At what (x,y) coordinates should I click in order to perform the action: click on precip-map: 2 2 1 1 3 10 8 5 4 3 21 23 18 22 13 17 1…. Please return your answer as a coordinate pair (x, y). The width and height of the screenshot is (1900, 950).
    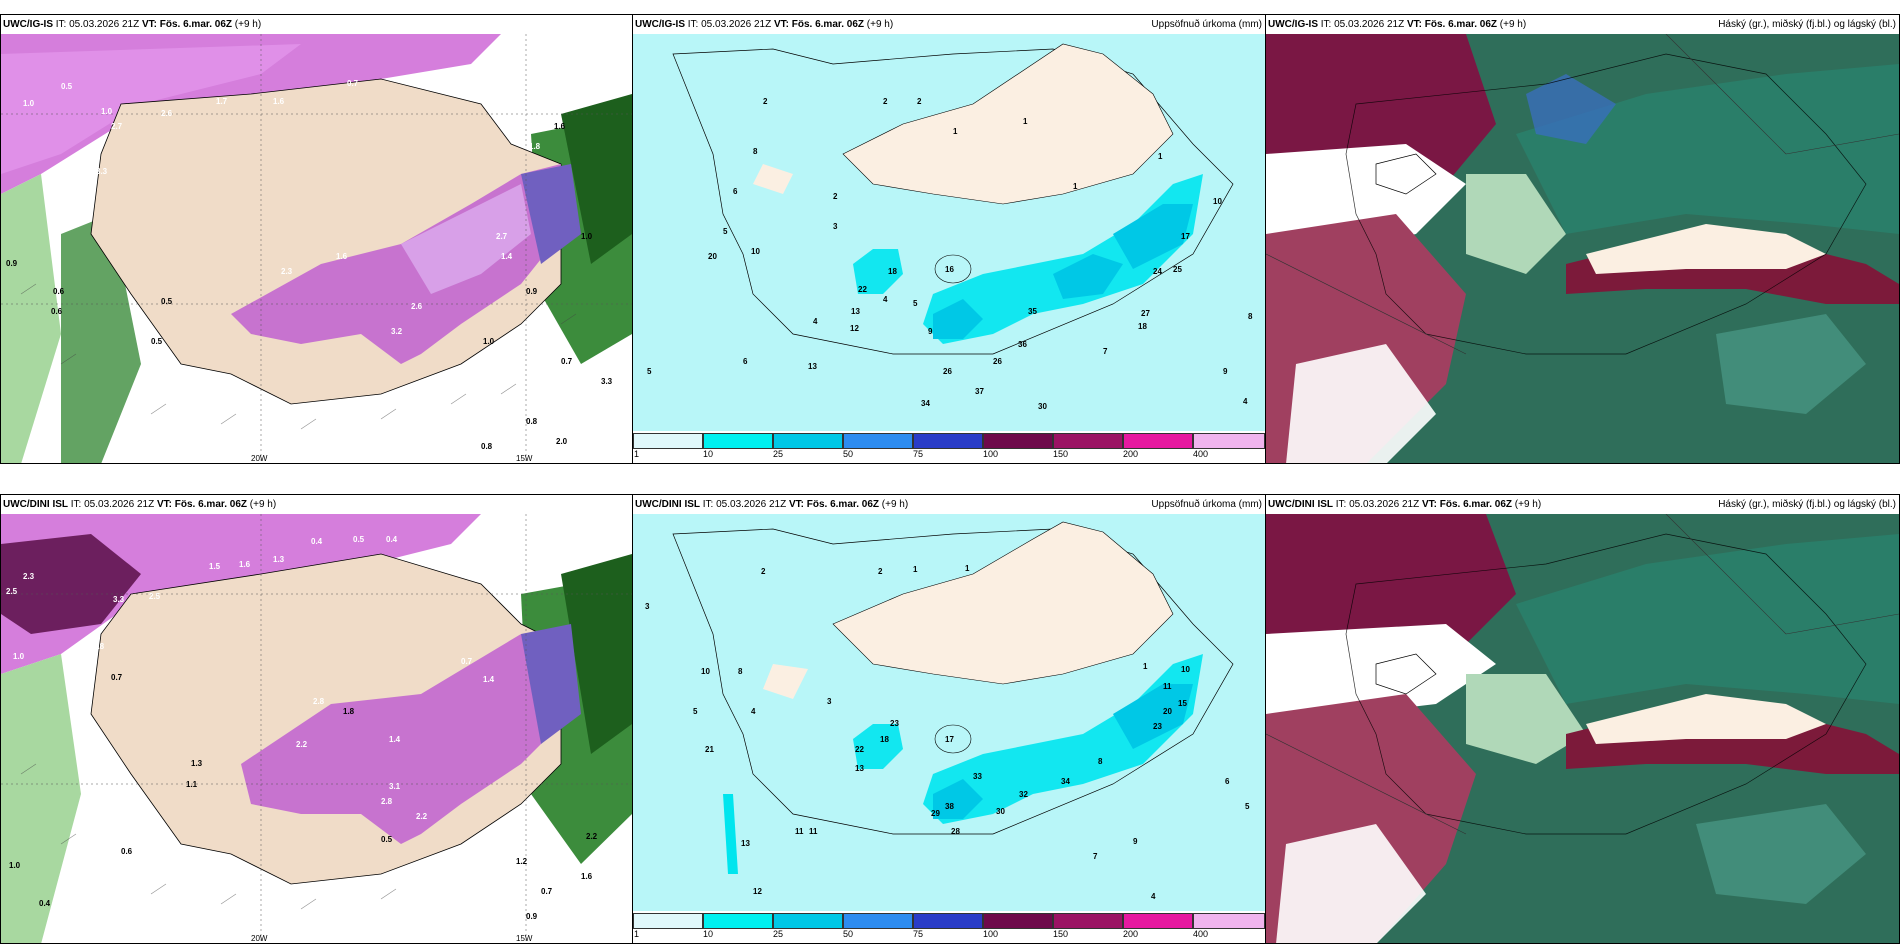
    Looking at the image, I should click on (949, 714).